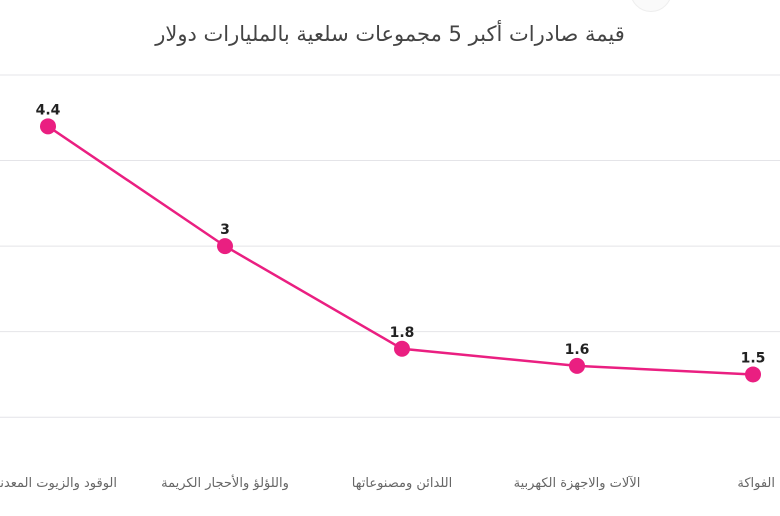  Describe the element at coordinates (48, 110) in the screenshot. I see `data-label: 4.4` at that location.